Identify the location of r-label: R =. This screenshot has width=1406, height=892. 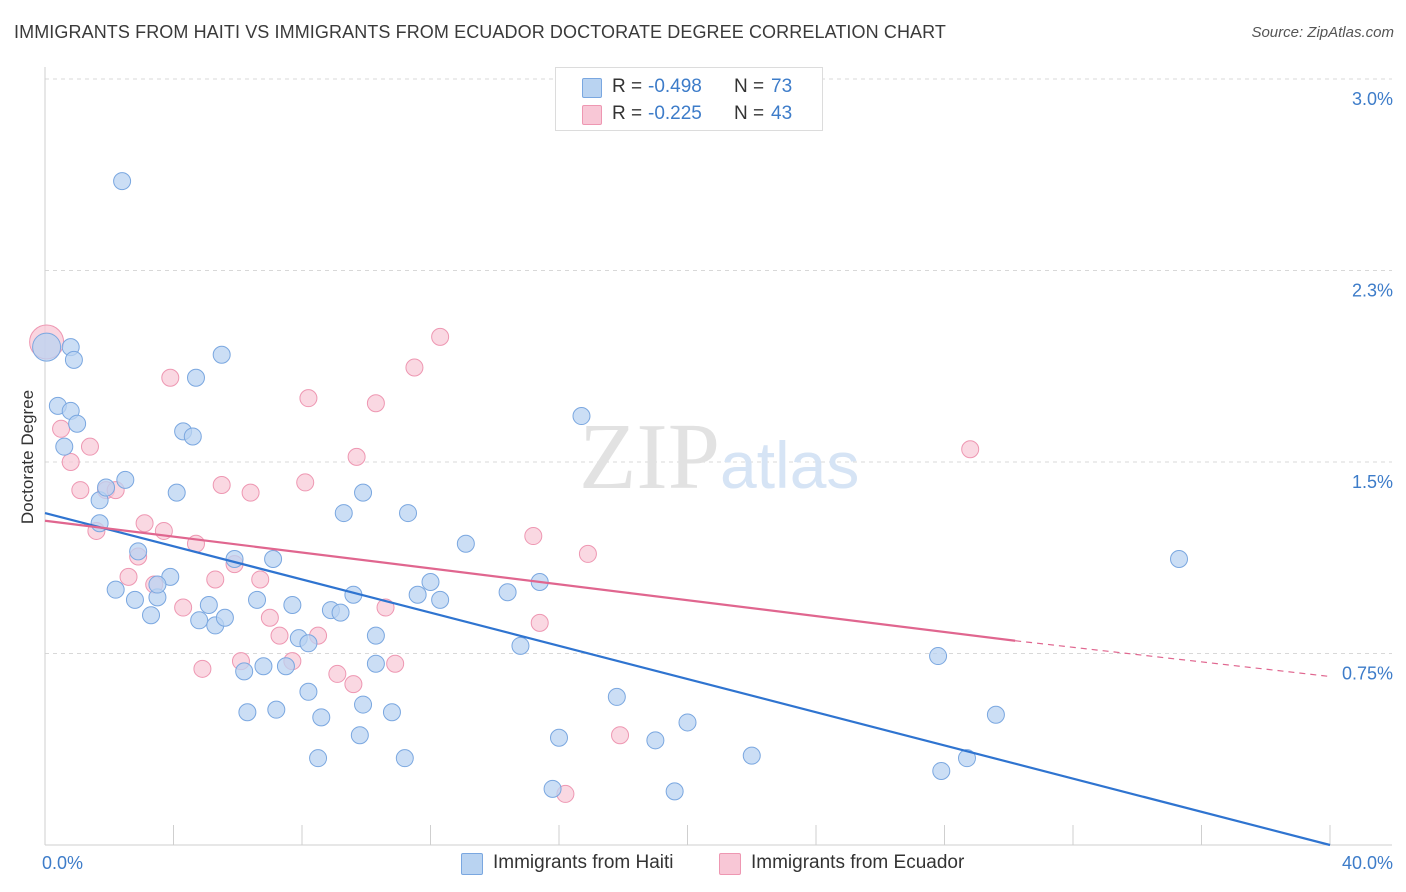
(627, 113).